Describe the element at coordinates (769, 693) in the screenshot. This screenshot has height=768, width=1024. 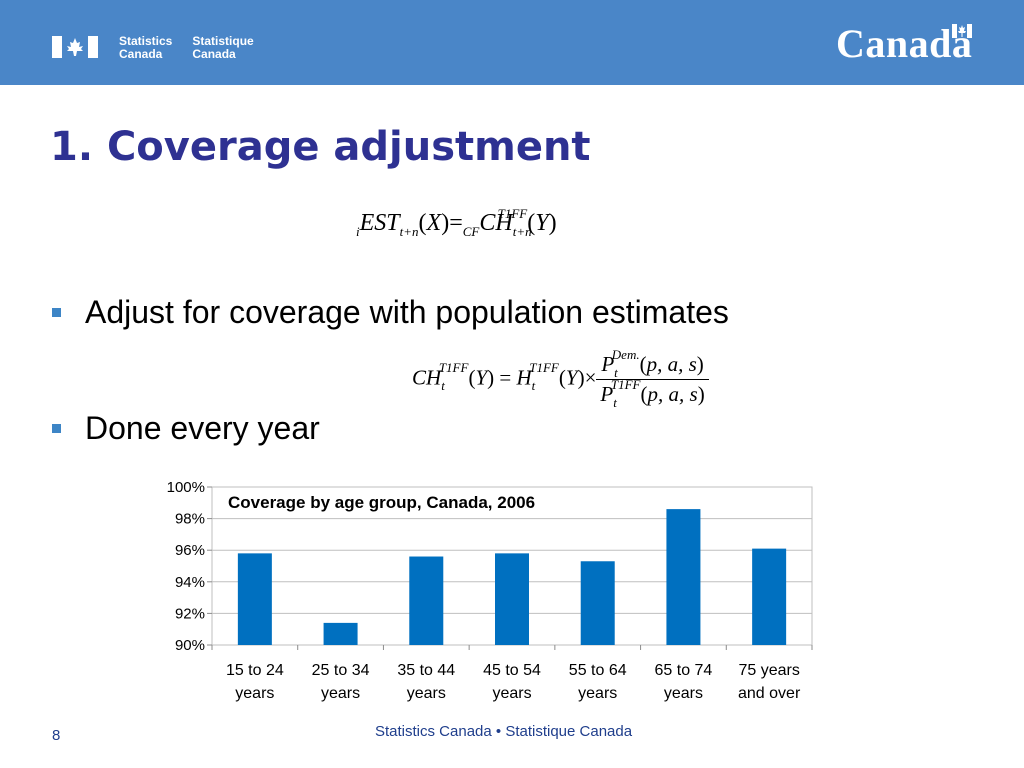
I see `x-category-label: and over` at that location.